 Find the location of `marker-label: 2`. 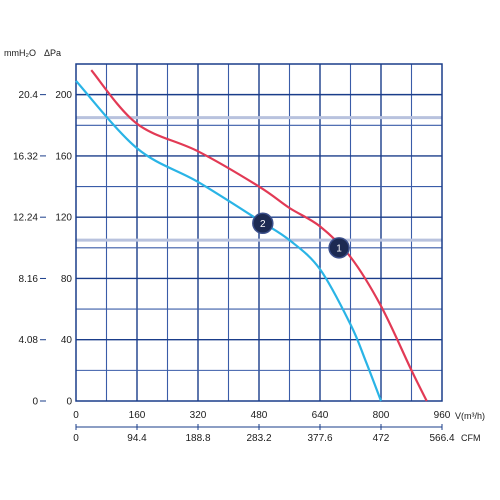

marker-label: 2 is located at coordinates (263, 224).